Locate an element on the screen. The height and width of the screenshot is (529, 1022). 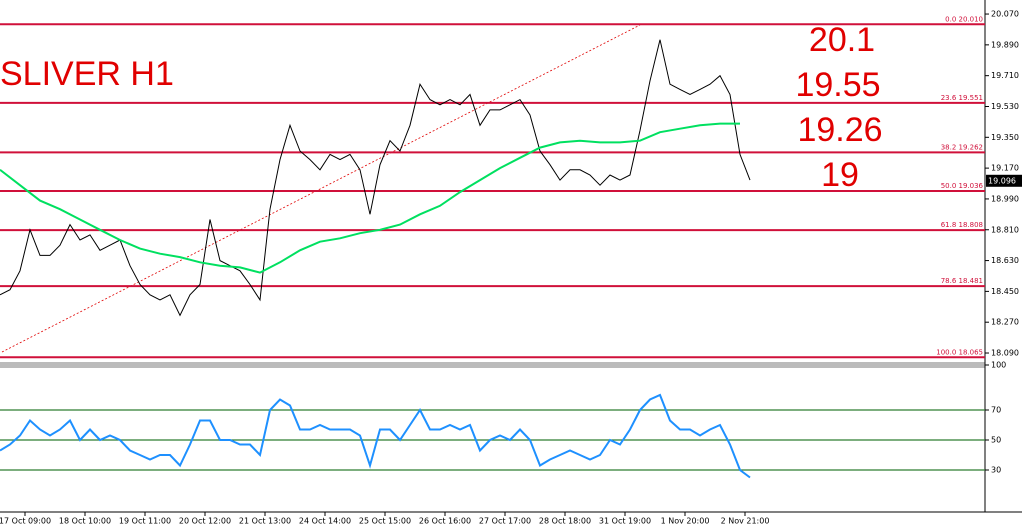
fib-label: 61.8 18.808 is located at coordinates (962, 225).